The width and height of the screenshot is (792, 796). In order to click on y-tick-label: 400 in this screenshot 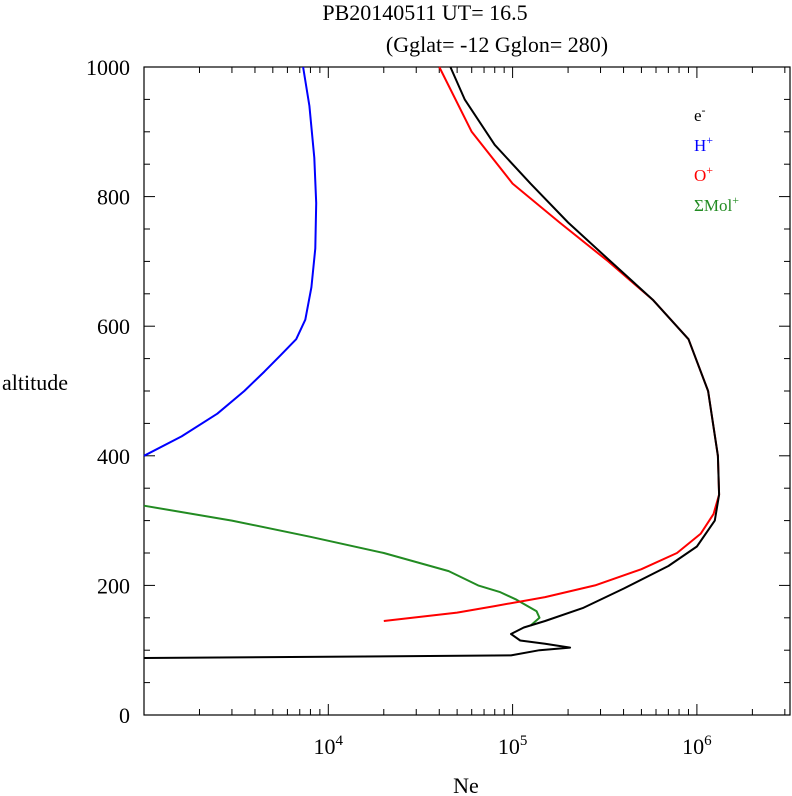, I will do `click(113, 456)`.